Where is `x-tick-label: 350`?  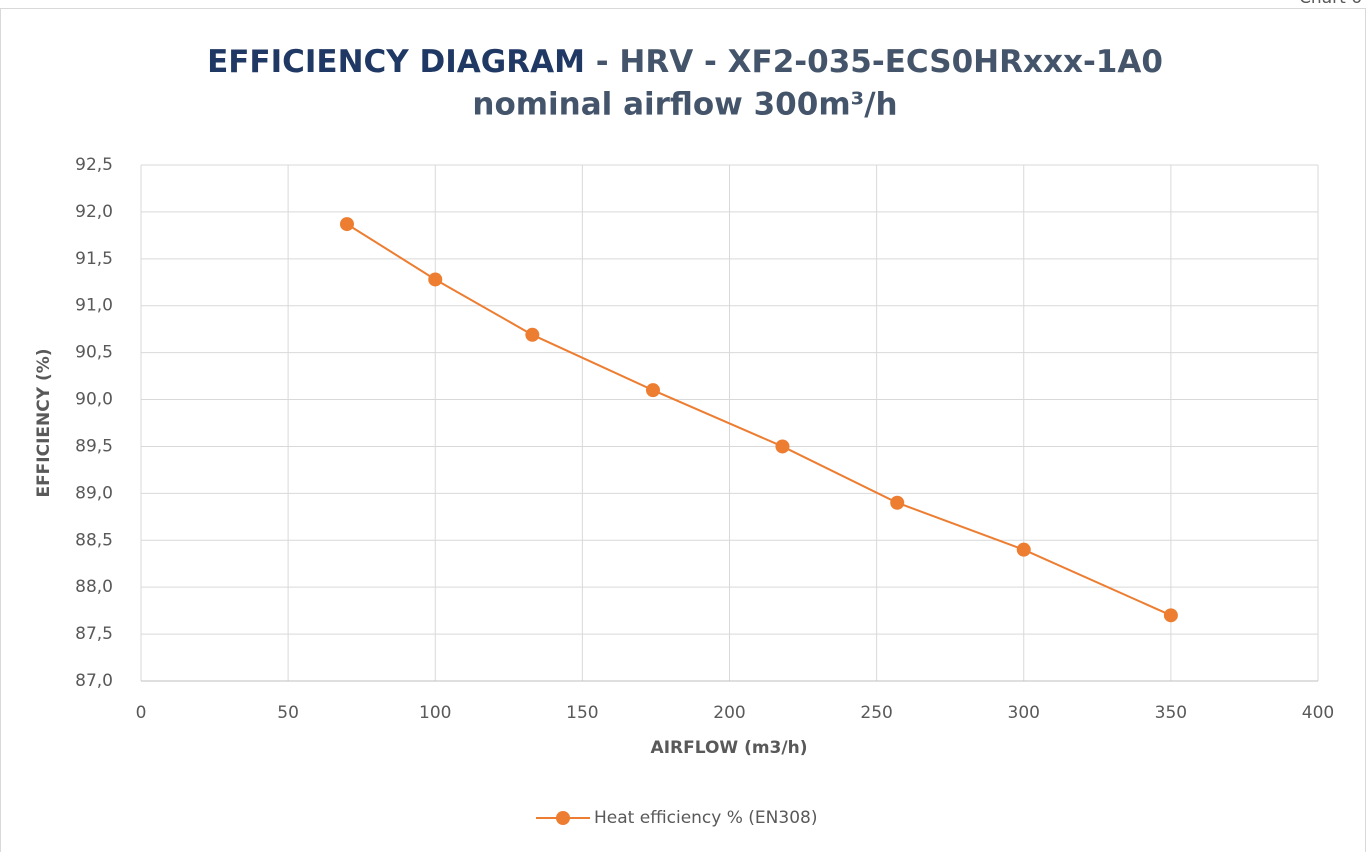 x-tick-label: 350 is located at coordinates (1171, 713).